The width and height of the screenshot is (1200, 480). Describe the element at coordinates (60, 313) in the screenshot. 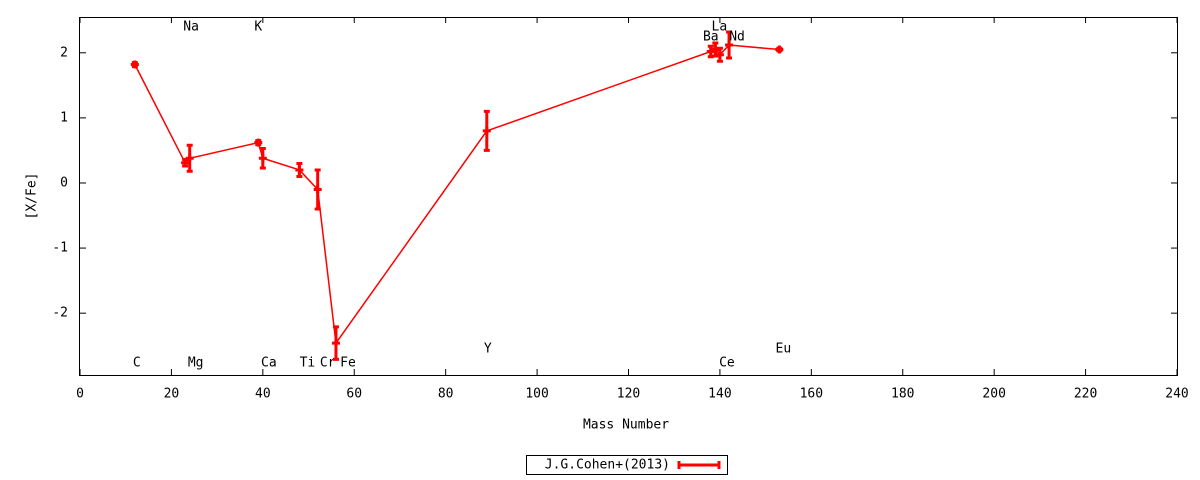

I see `y-tick-label: -2` at that location.